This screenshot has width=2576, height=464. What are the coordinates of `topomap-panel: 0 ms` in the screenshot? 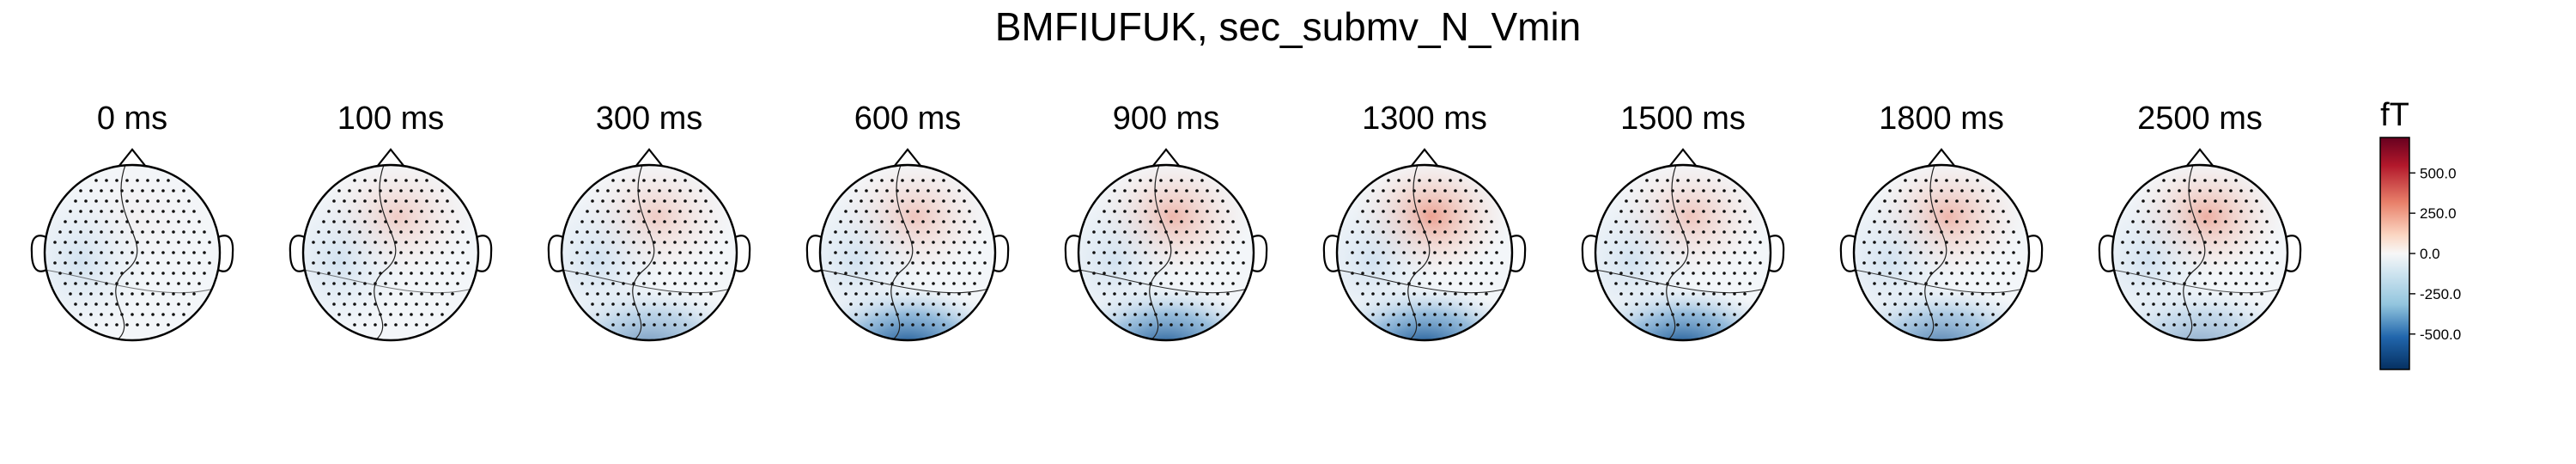 It's located at (132, 221).